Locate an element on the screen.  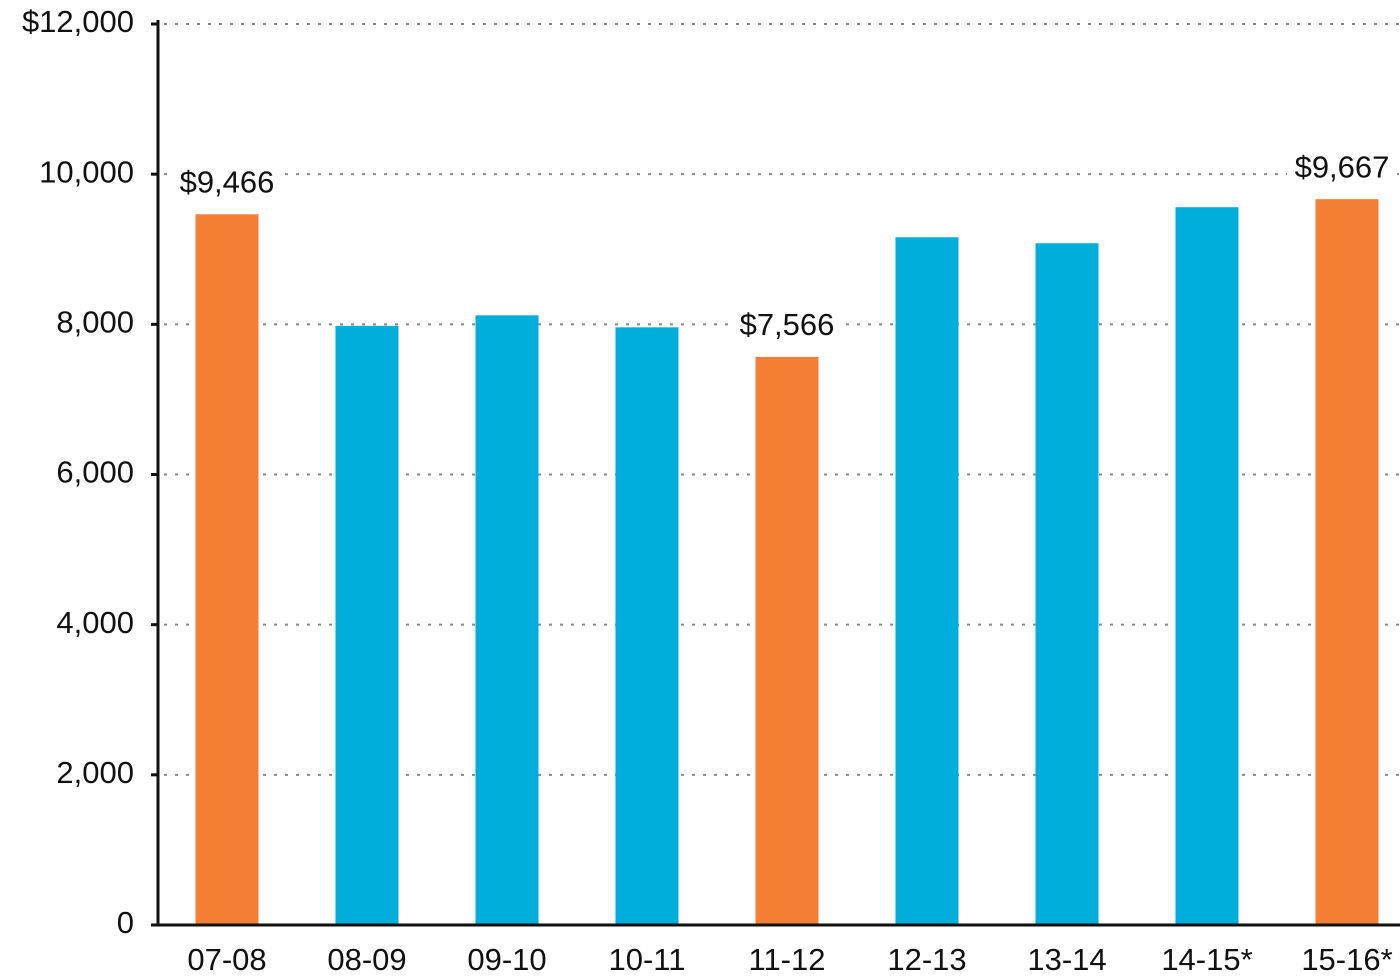
y-tick-label: 6,000 is located at coordinates (95, 472).